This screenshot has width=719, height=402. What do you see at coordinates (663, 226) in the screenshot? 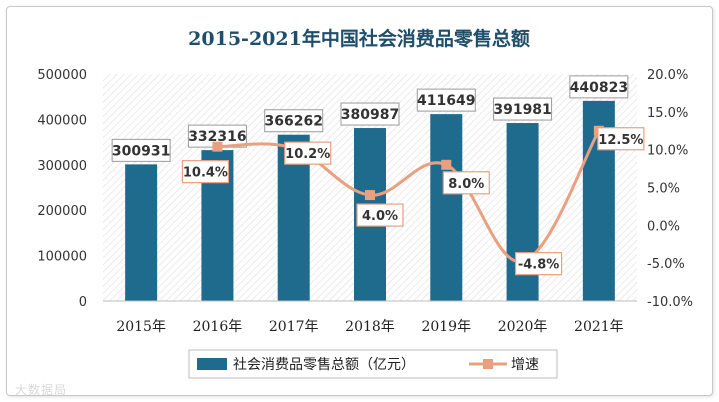
I see `y-right-tick-label: 0.0%` at bounding box center [663, 226].